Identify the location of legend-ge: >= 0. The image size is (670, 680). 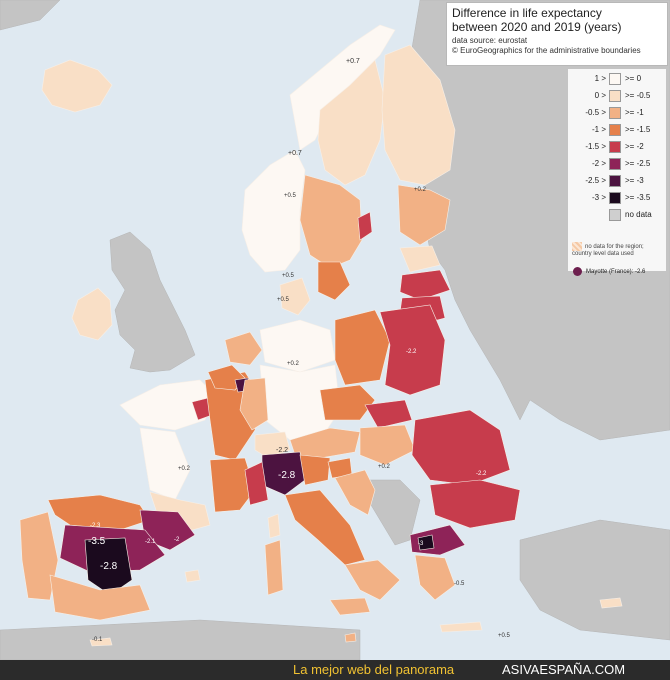
(633, 78).